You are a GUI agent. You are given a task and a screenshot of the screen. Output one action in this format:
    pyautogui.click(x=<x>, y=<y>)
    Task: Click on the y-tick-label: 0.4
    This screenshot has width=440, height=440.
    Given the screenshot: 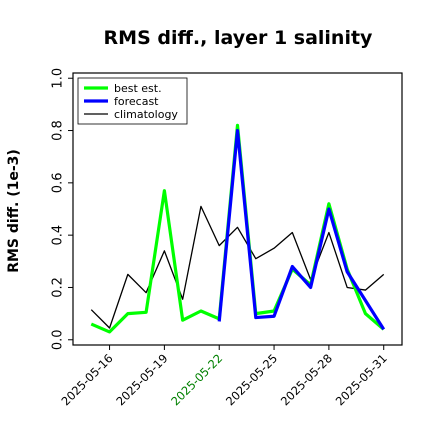 What is the action you would take?
    pyautogui.click(x=58, y=235)
    